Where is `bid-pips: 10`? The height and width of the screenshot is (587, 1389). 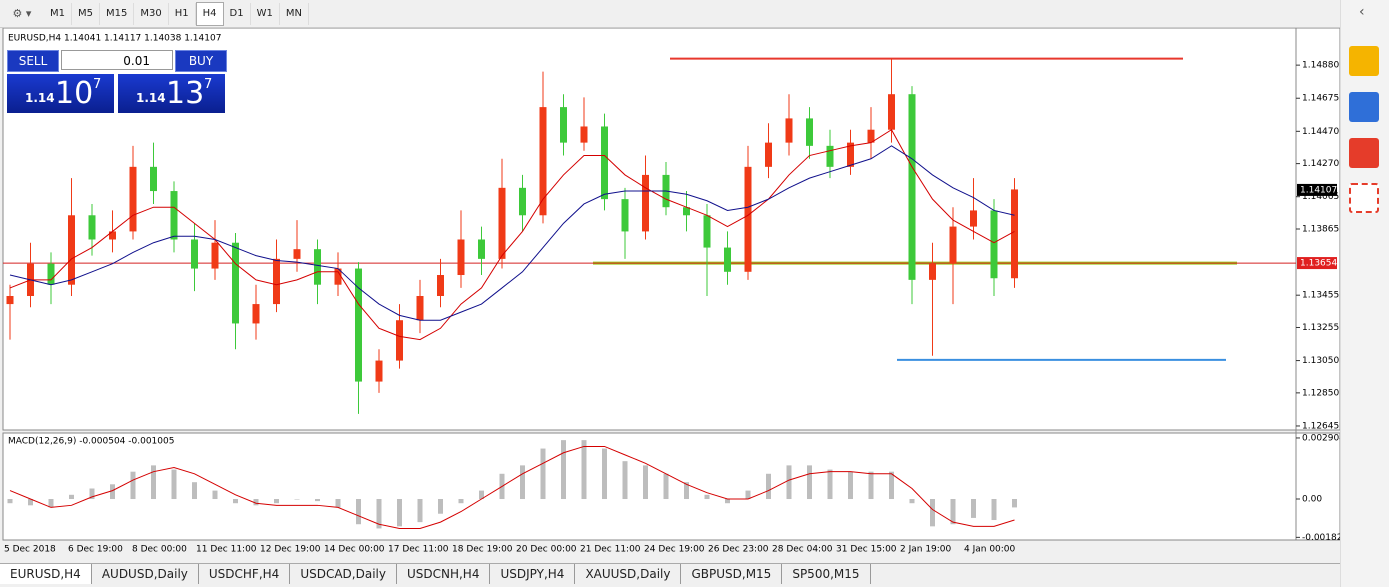 bid-pips: 10 is located at coordinates (74, 93).